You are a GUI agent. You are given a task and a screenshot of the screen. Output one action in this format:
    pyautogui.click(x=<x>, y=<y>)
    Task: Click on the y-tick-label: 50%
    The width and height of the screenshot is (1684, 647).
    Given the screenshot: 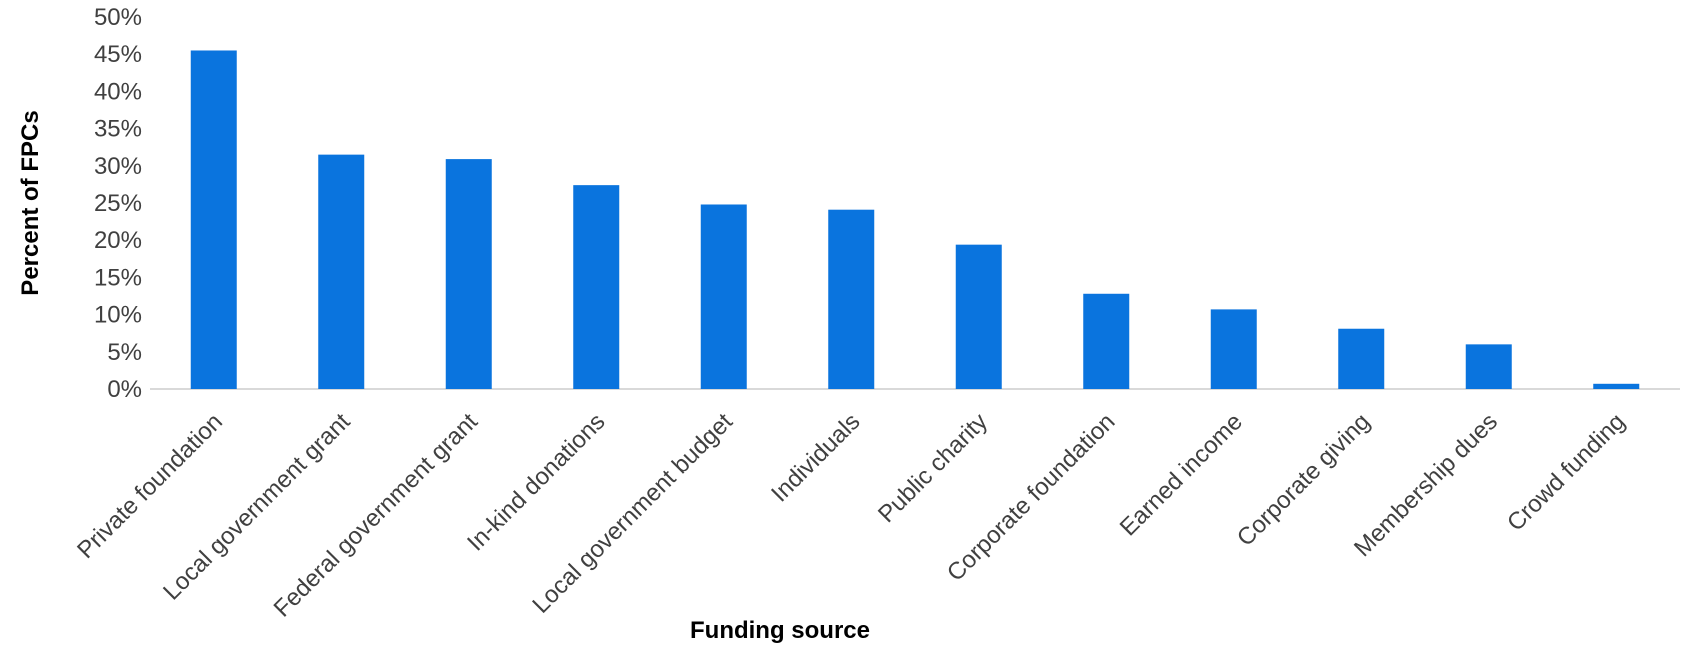 What is the action you would take?
    pyautogui.click(x=118, y=17)
    